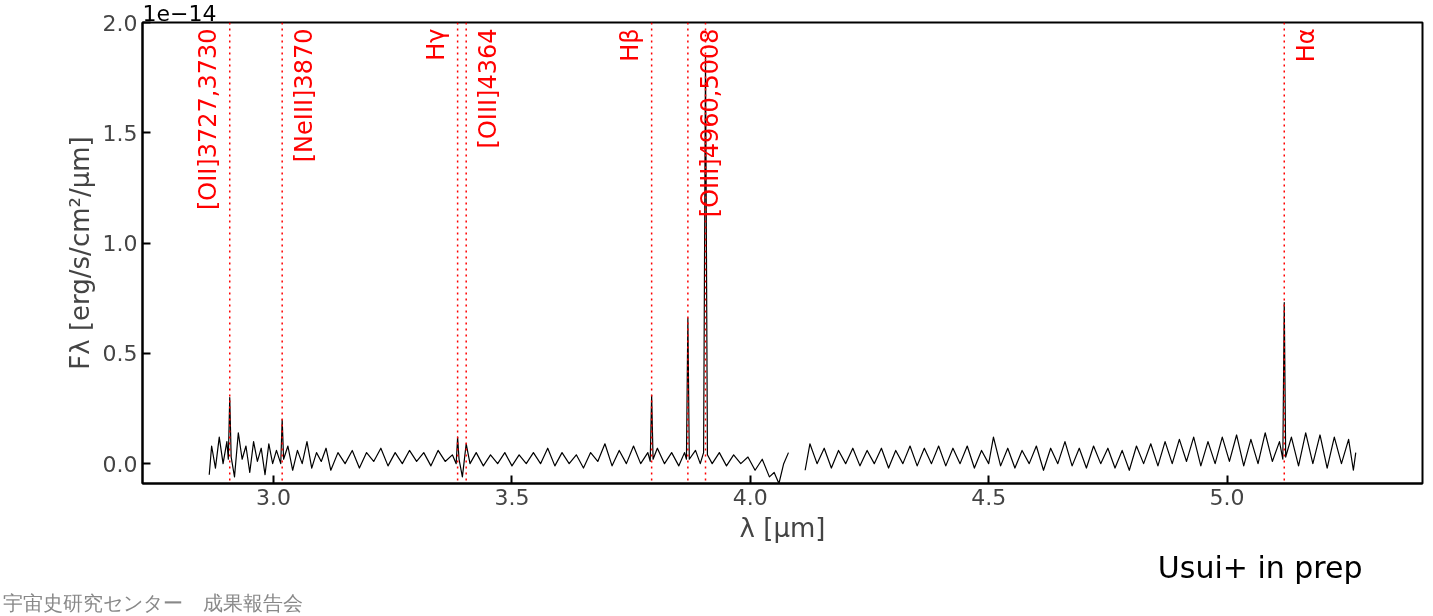 This screenshot has height=616, width=1433. I want to click on ref-line-label: [NeIII]3870, so click(304, 95).